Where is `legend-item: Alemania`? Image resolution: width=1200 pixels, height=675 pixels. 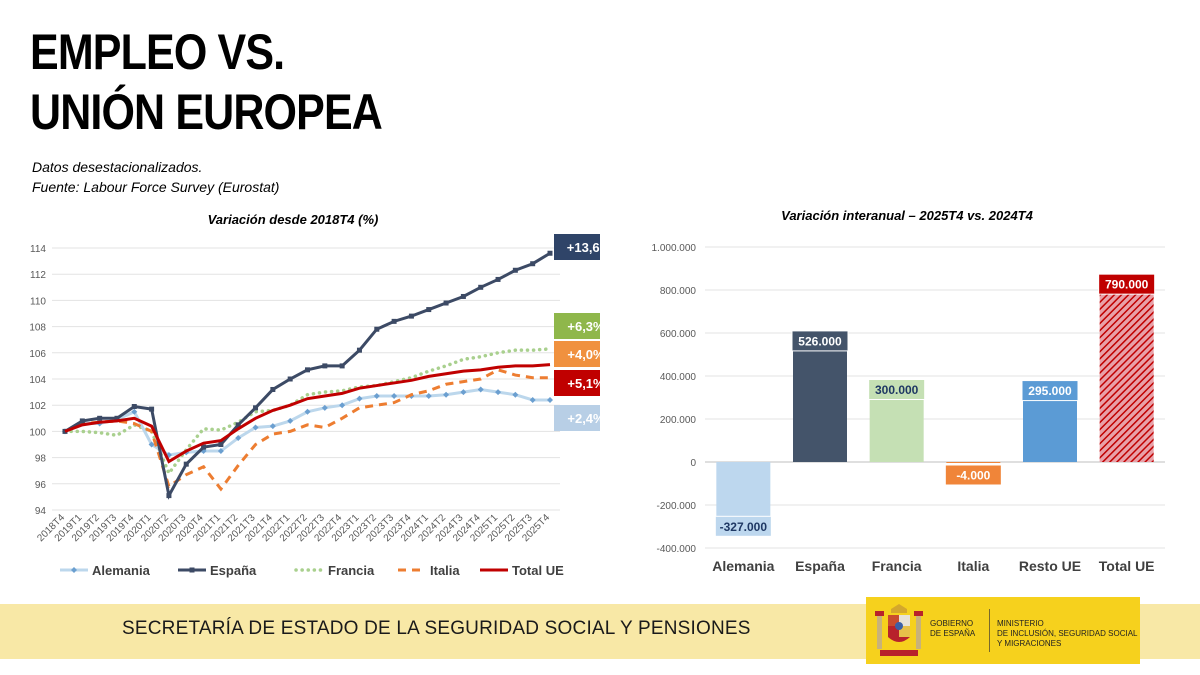
legend-item: Alemania is located at coordinates (105, 570).